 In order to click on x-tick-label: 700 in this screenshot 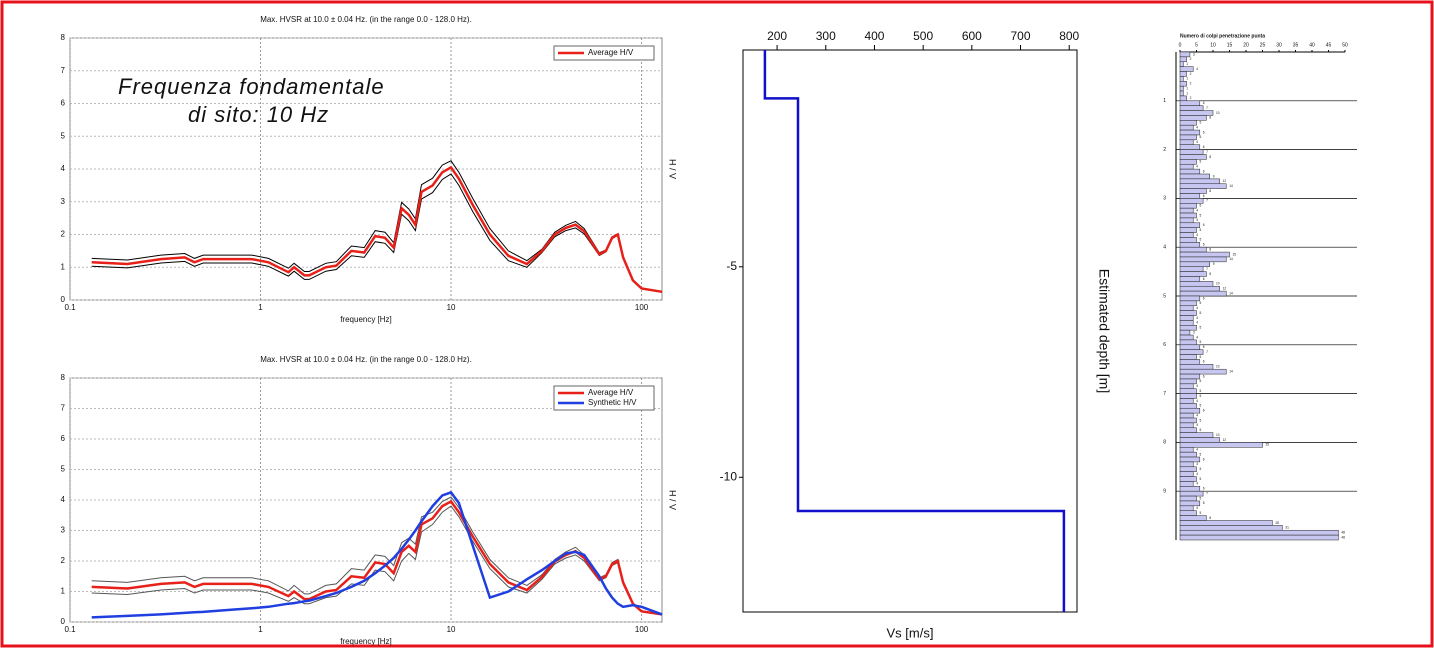, I will do `click(1021, 36)`.